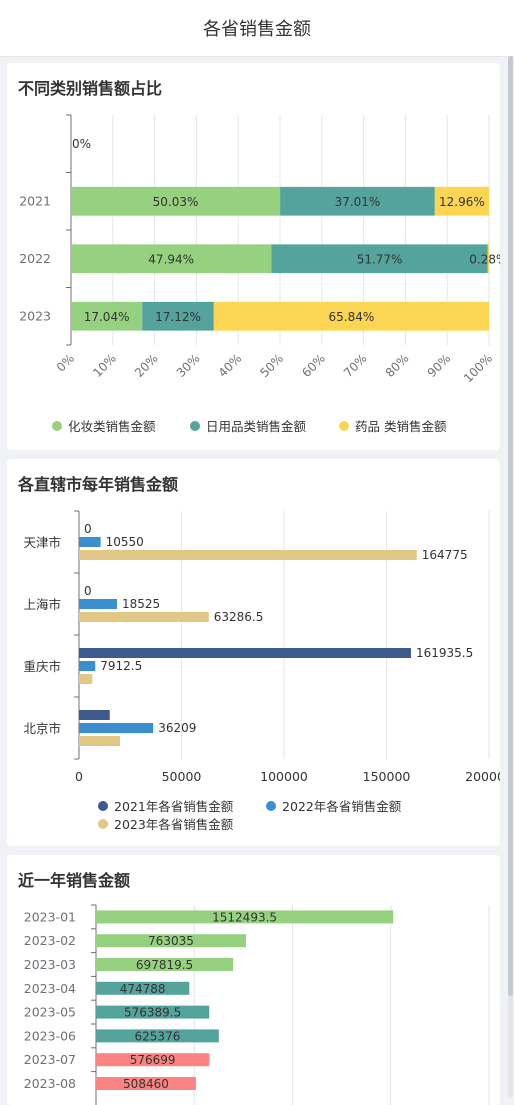 Image resolution: width=514 pixels, height=1105 pixels. I want to click on data-label: 697819.5, so click(164, 965).